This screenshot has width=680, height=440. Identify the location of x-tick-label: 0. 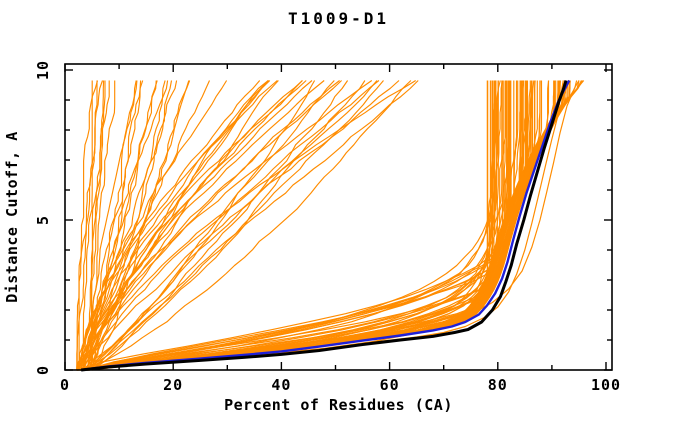
(65, 385).